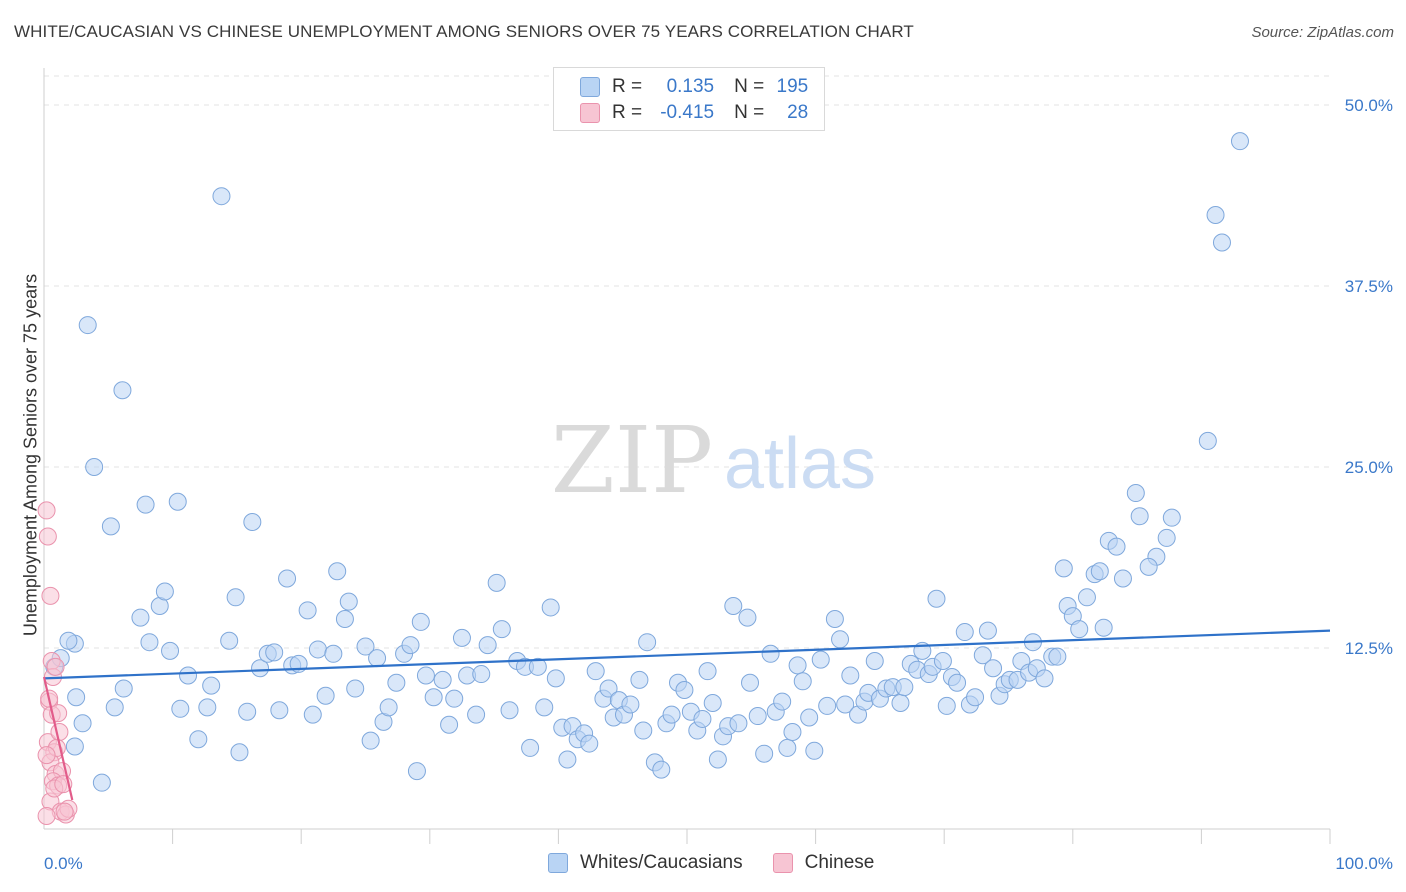  I want to click on y-tick-label: 50.0%, so click(1369, 105).